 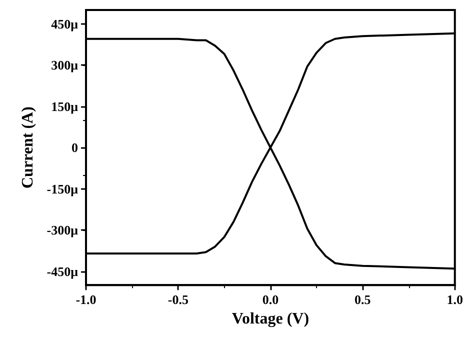 I want to click on x-tick-label: 0.0, so click(x=270, y=300).